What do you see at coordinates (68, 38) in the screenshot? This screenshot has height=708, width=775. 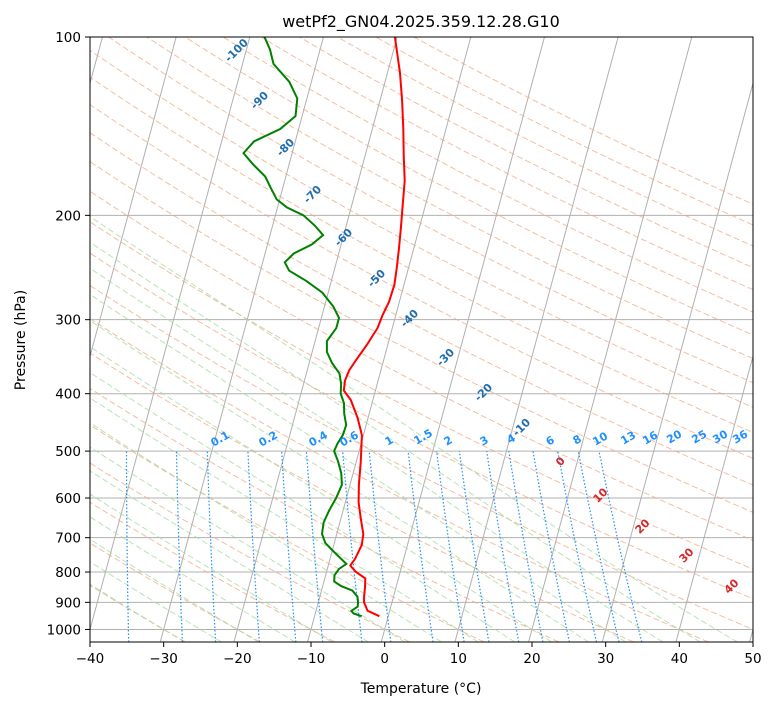 I see `y-tick-label: 100` at bounding box center [68, 38].